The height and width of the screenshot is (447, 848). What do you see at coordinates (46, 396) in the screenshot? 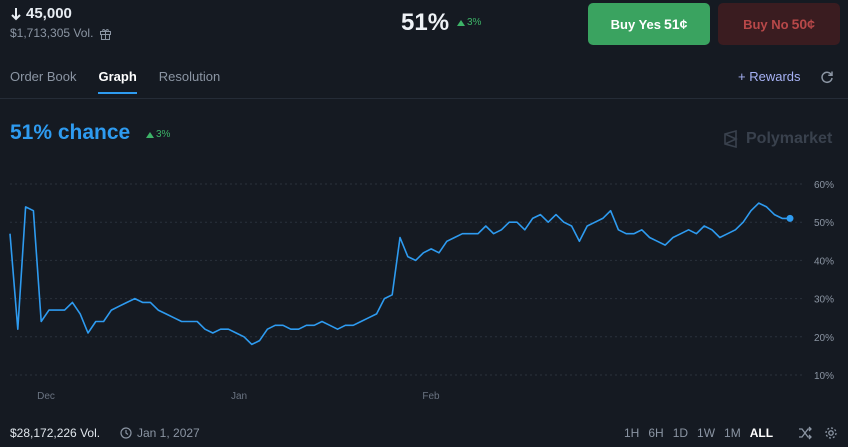
I see `x-tick-label: Dec` at bounding box center [46, 396].